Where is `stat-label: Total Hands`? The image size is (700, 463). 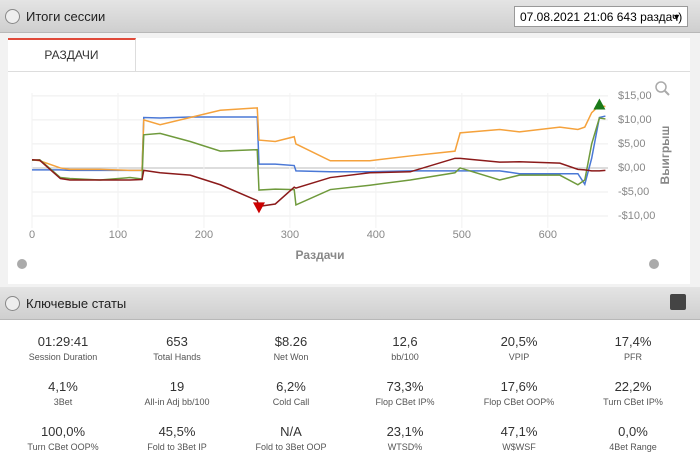 stat-label: Total Hands is located at coordinates (177, 357).